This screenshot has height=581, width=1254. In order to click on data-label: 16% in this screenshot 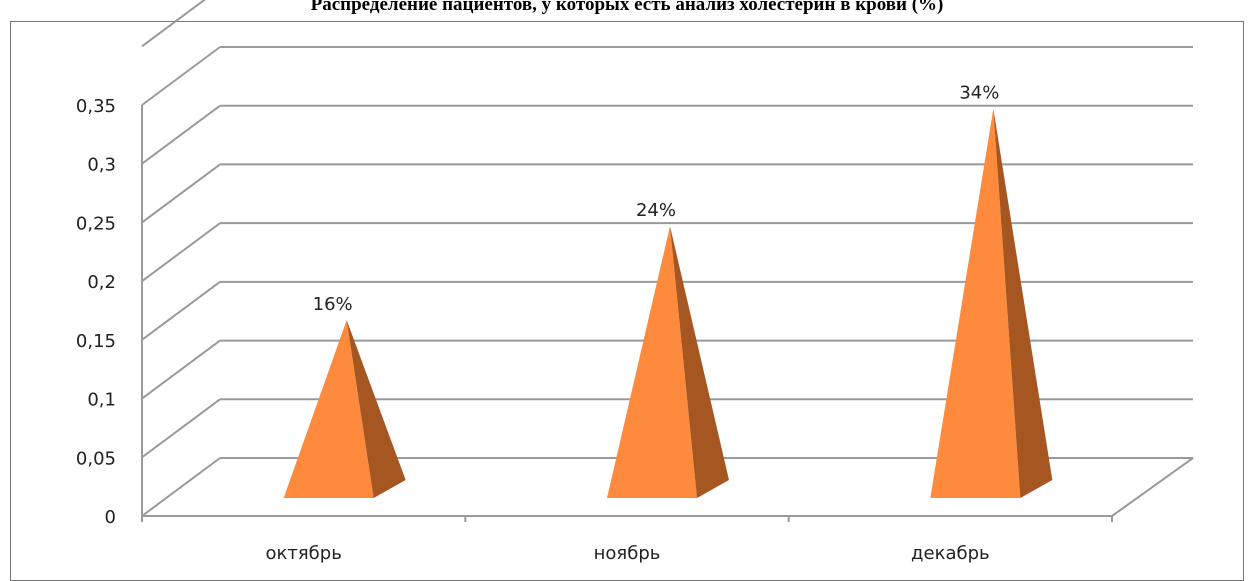, I will do `click(333, 304)`.